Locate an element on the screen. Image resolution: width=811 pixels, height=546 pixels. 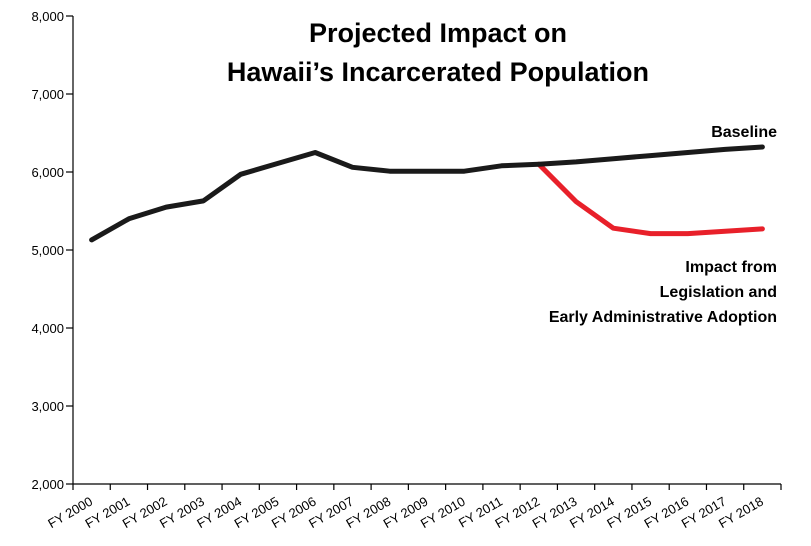
impact-series-line is located at coordinates (650, 199).